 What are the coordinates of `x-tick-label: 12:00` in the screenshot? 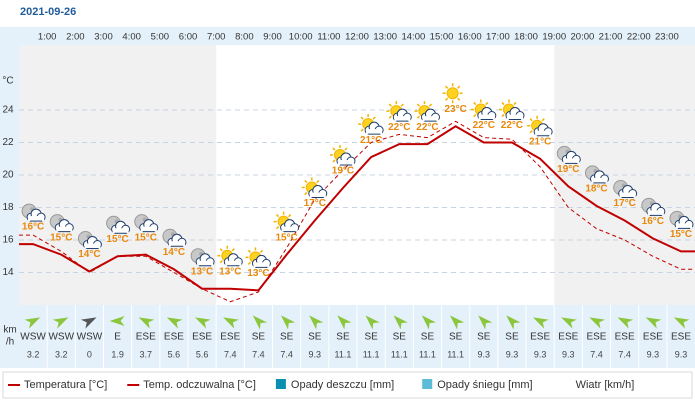 It's located at (357, 37).